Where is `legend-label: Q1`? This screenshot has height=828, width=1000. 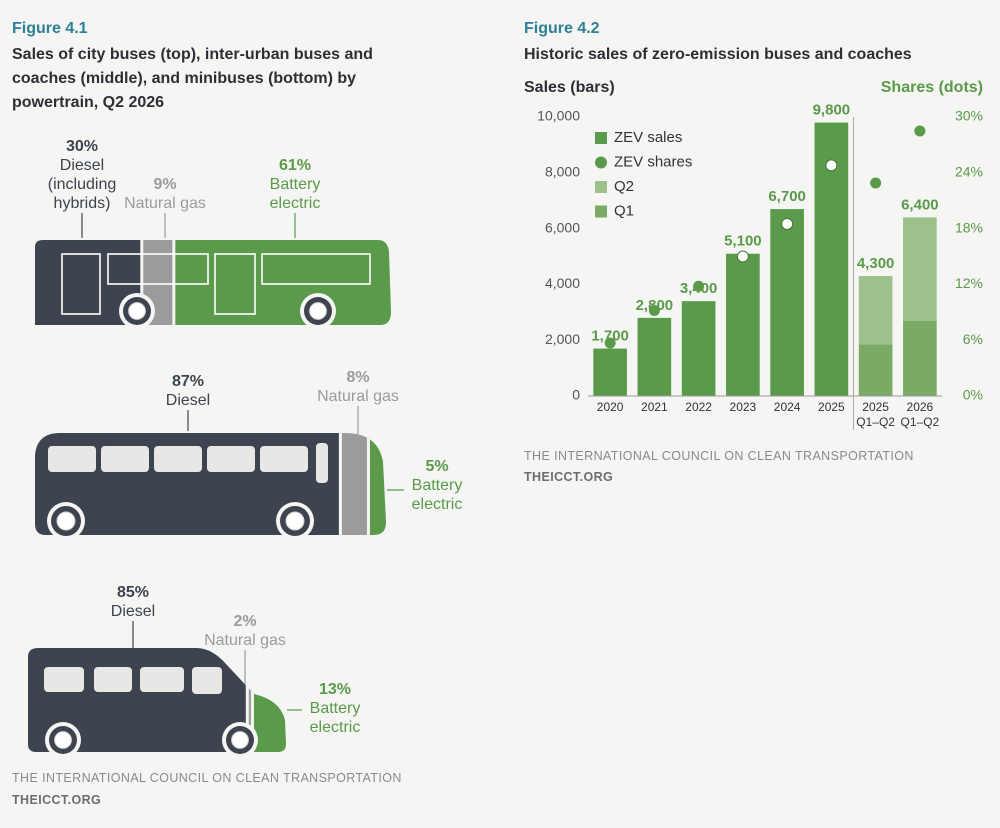
legend-label: Q1 is located at coordinates (624, 210).